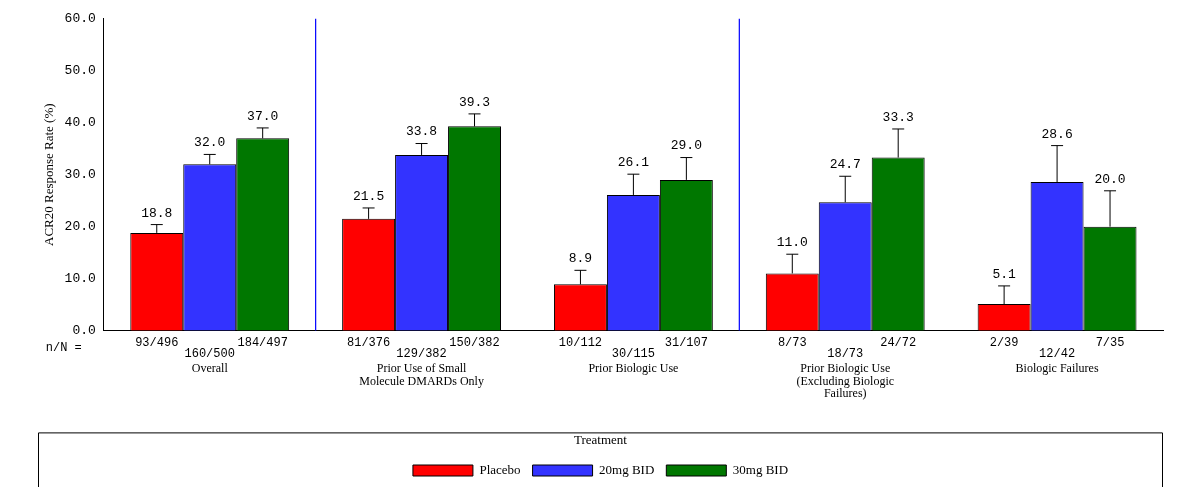 Image resolution: width=1179 pixels, height=495 pixels. I want to click on x-tick-label: Prior Use of Small Molecule DMARDs Only, so click(421, 374).